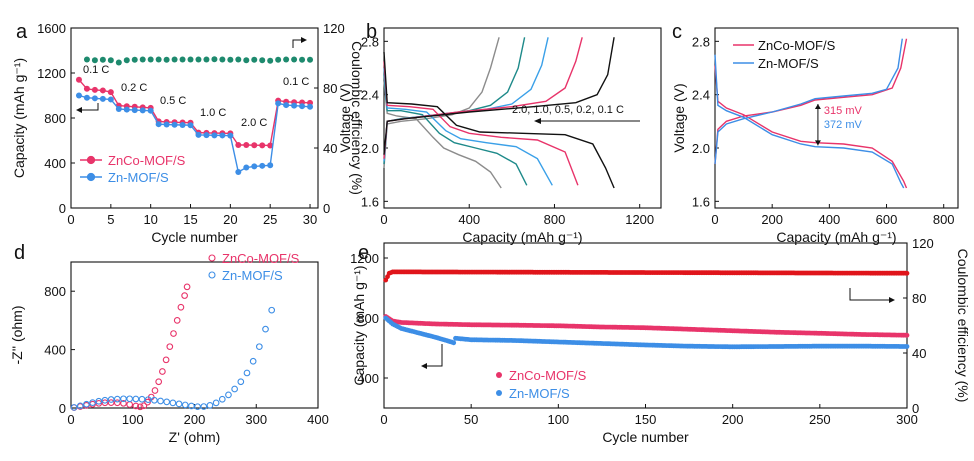 The height and width of the screenshot is (461, 974). I want to click on e-legend-marker, so click(499, 375).